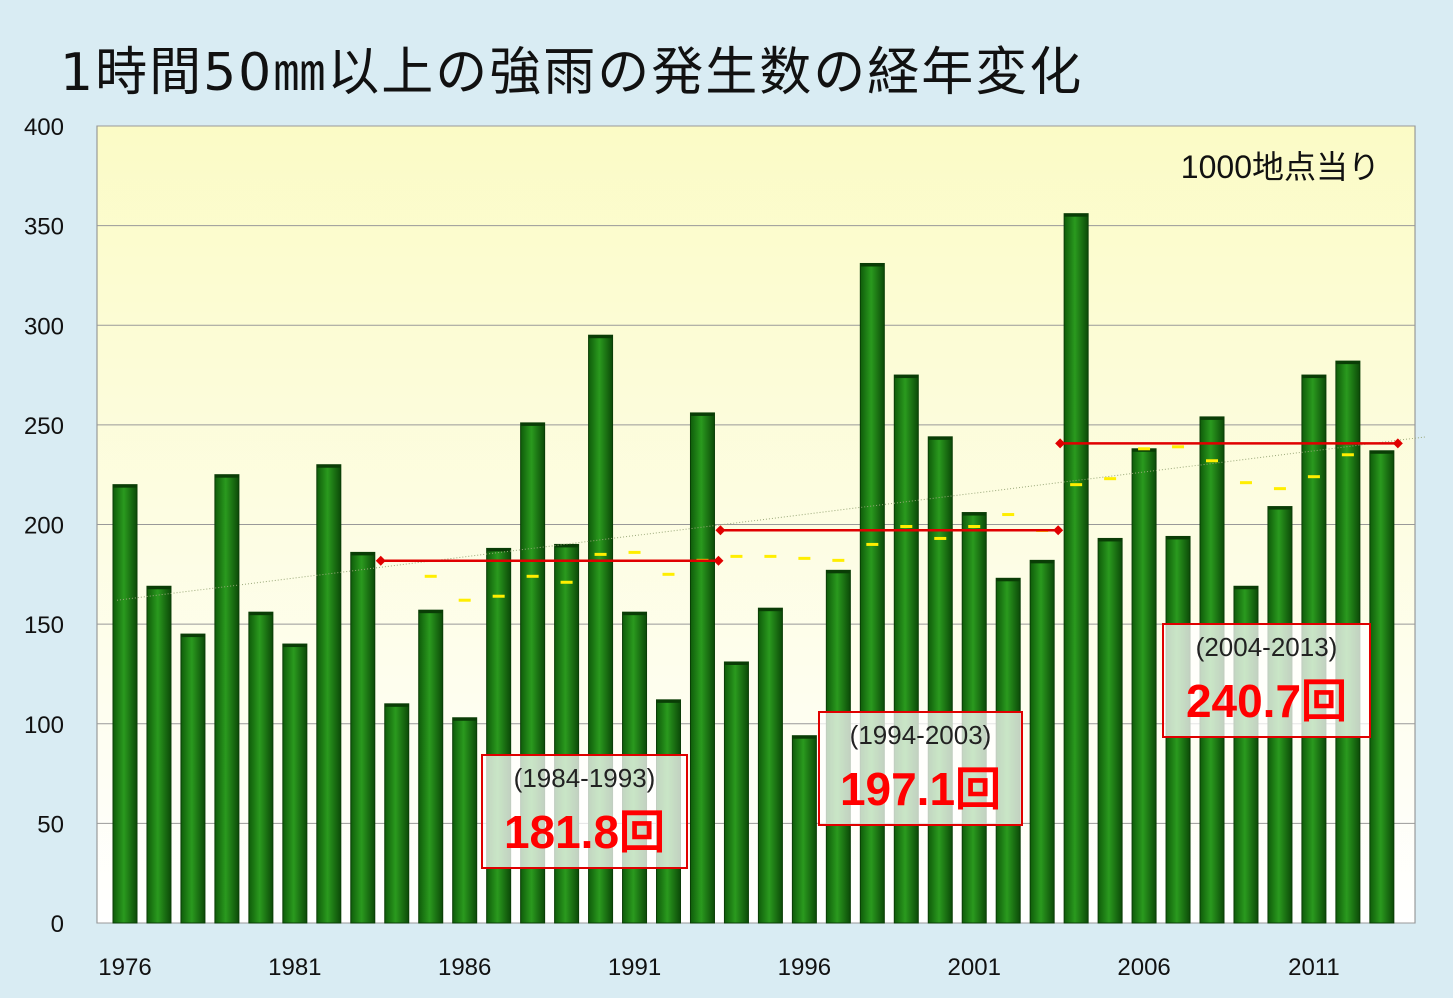 This screenshot has width=1453, height=998. What do you see at coordinates (974, 967) in the screenshot?
I see `x-tick-label: 2001` at bounding box center [974, 967].